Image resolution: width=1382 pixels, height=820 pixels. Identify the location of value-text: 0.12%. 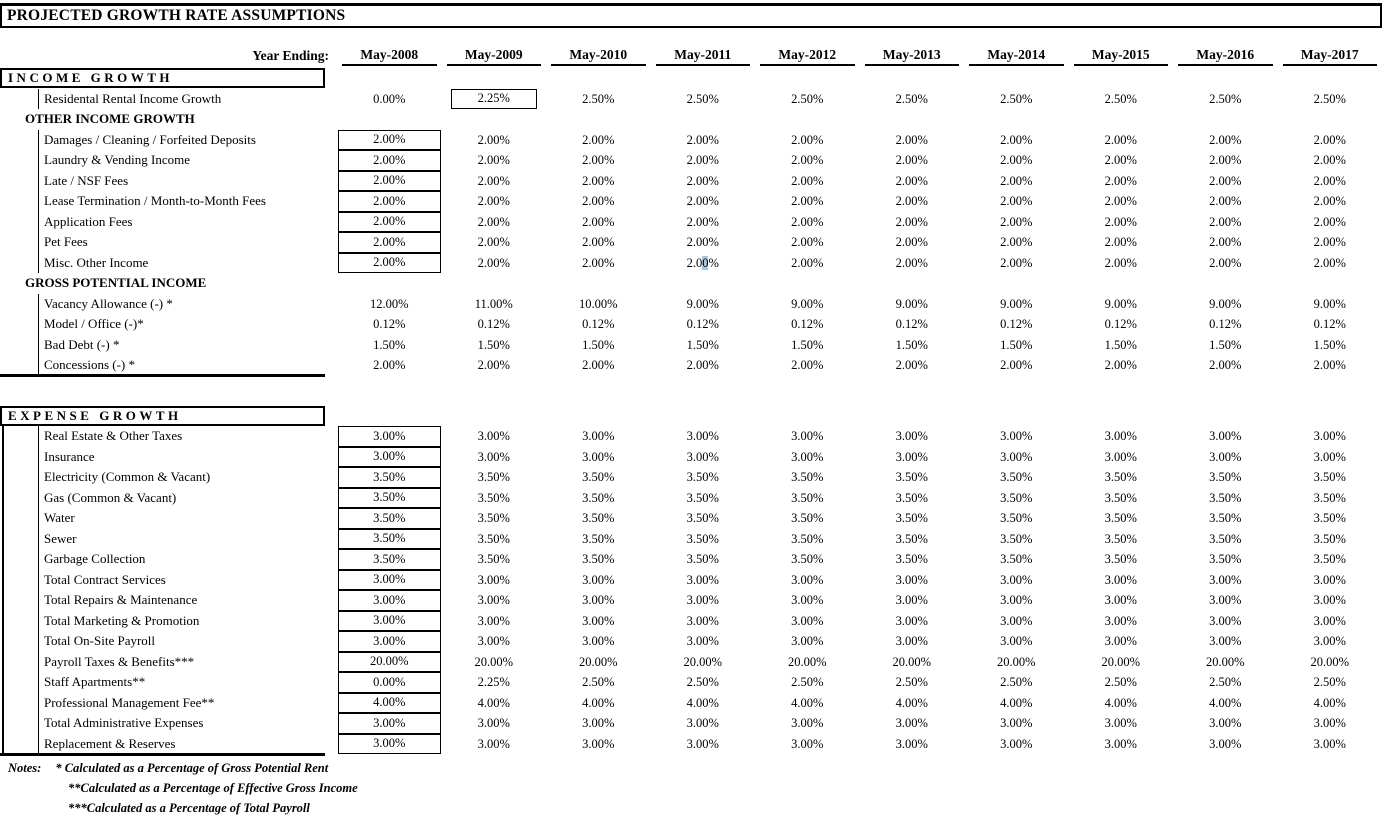
(1121, 324).